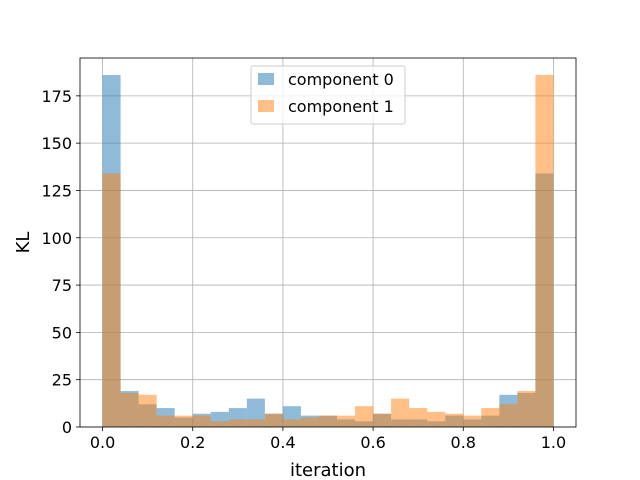 This screenshot has width=640, height=480. Describe the element at coordinates (508, 415) in the screenshot. I see `bar-series1-bin22` at that location.